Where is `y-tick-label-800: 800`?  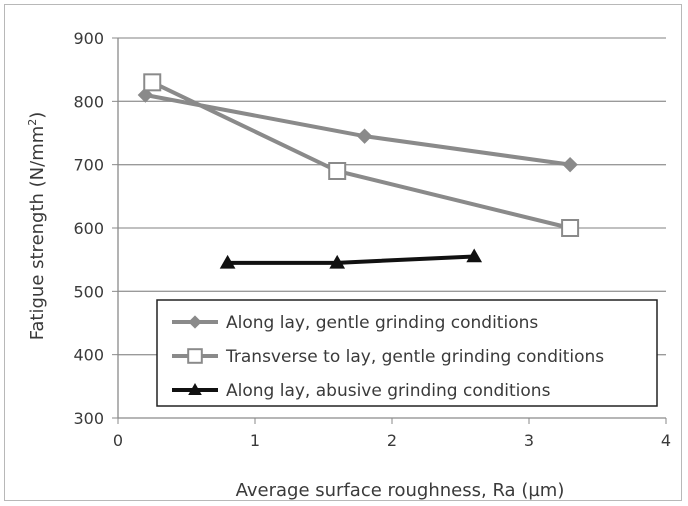
y-tick-label-800: 800 is located at coordinates (88, 101).